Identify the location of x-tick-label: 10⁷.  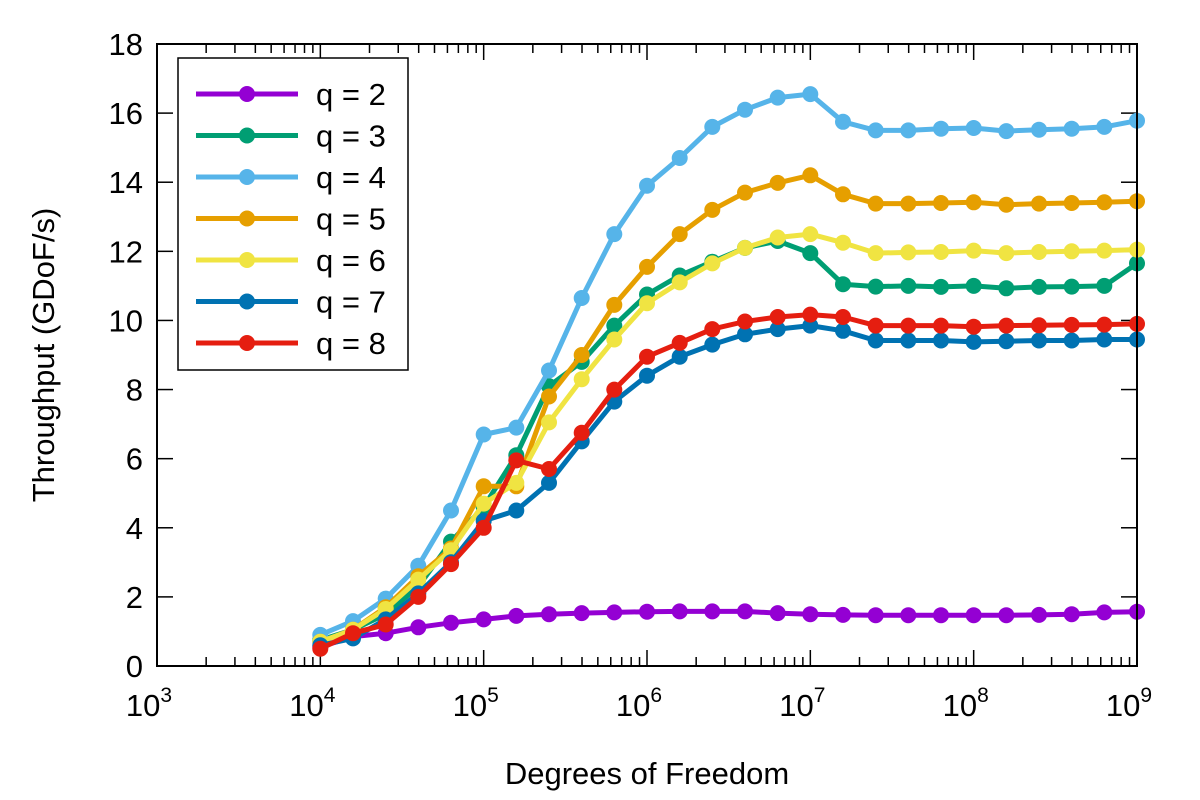
(802, 703).